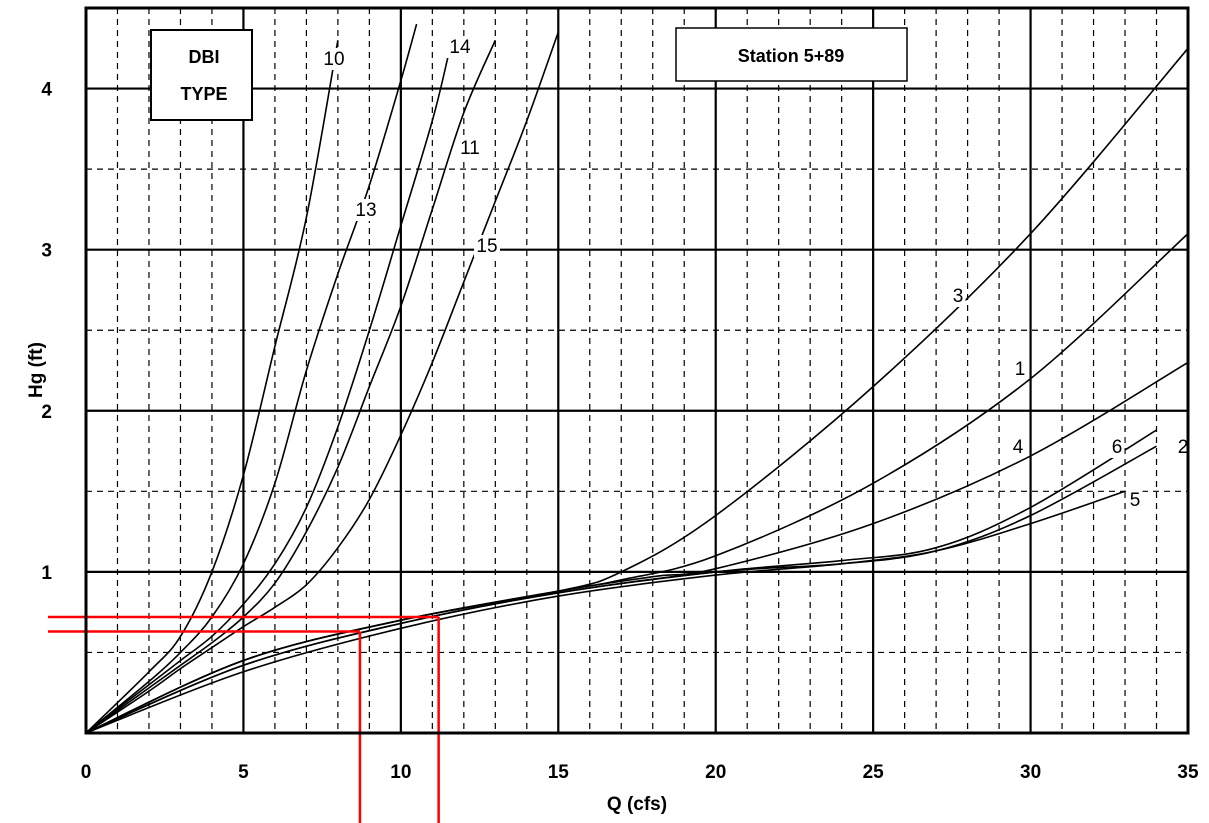 This screenshot has height=823, width=1209. Describe the element at coordinates (204, 57) in the screenshot. I see `dbi-label: DBI` at that location.